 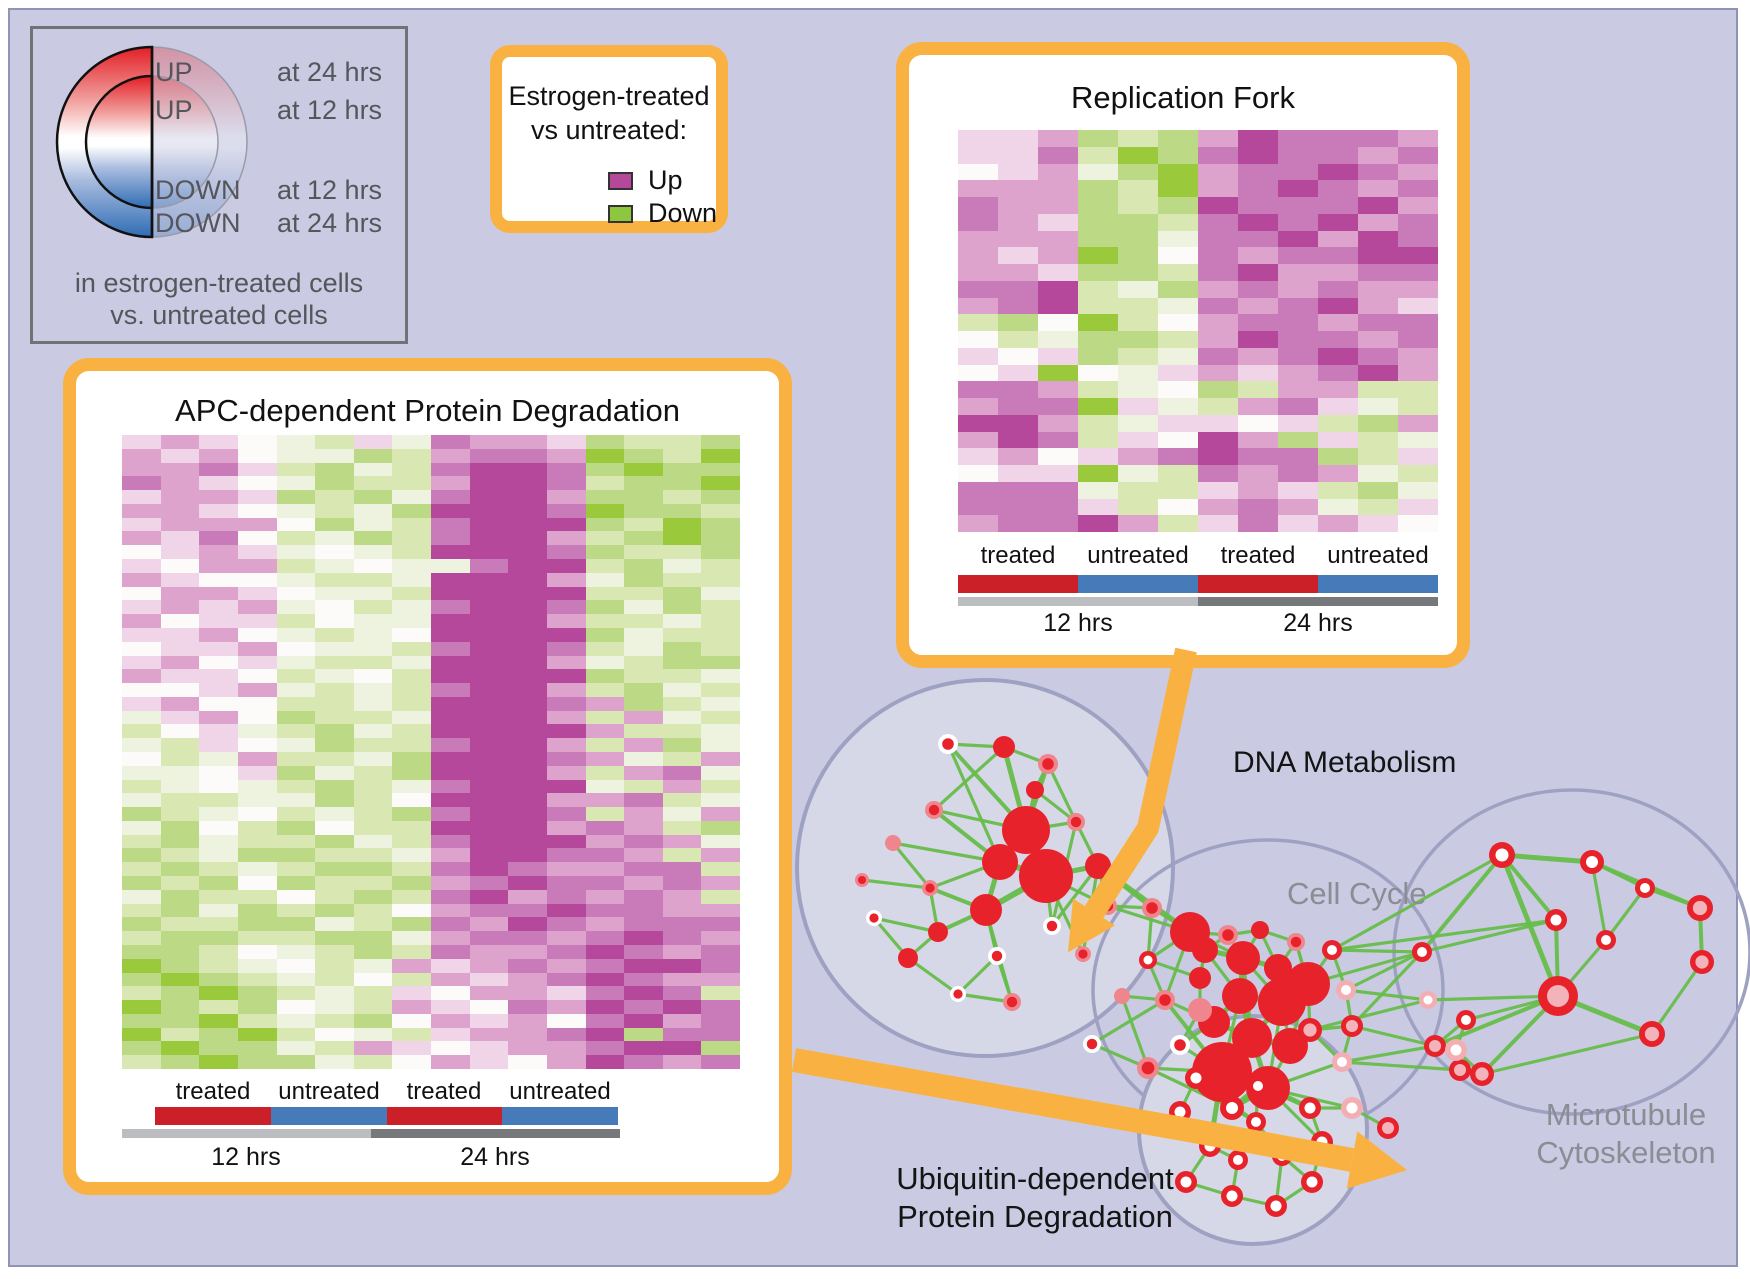 I want to click on updown-color-legend-box: Estrogen-treated vs untreated: Up Down, so click(x=609, y=139).